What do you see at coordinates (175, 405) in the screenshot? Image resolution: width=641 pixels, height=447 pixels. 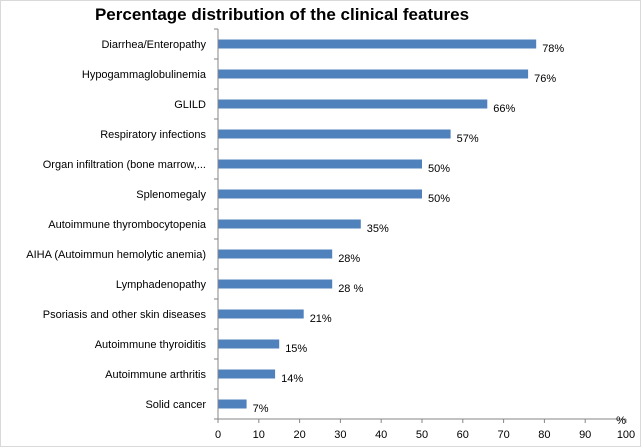 I see `category-label: Solid cancer` at bounding box center [175, 405].